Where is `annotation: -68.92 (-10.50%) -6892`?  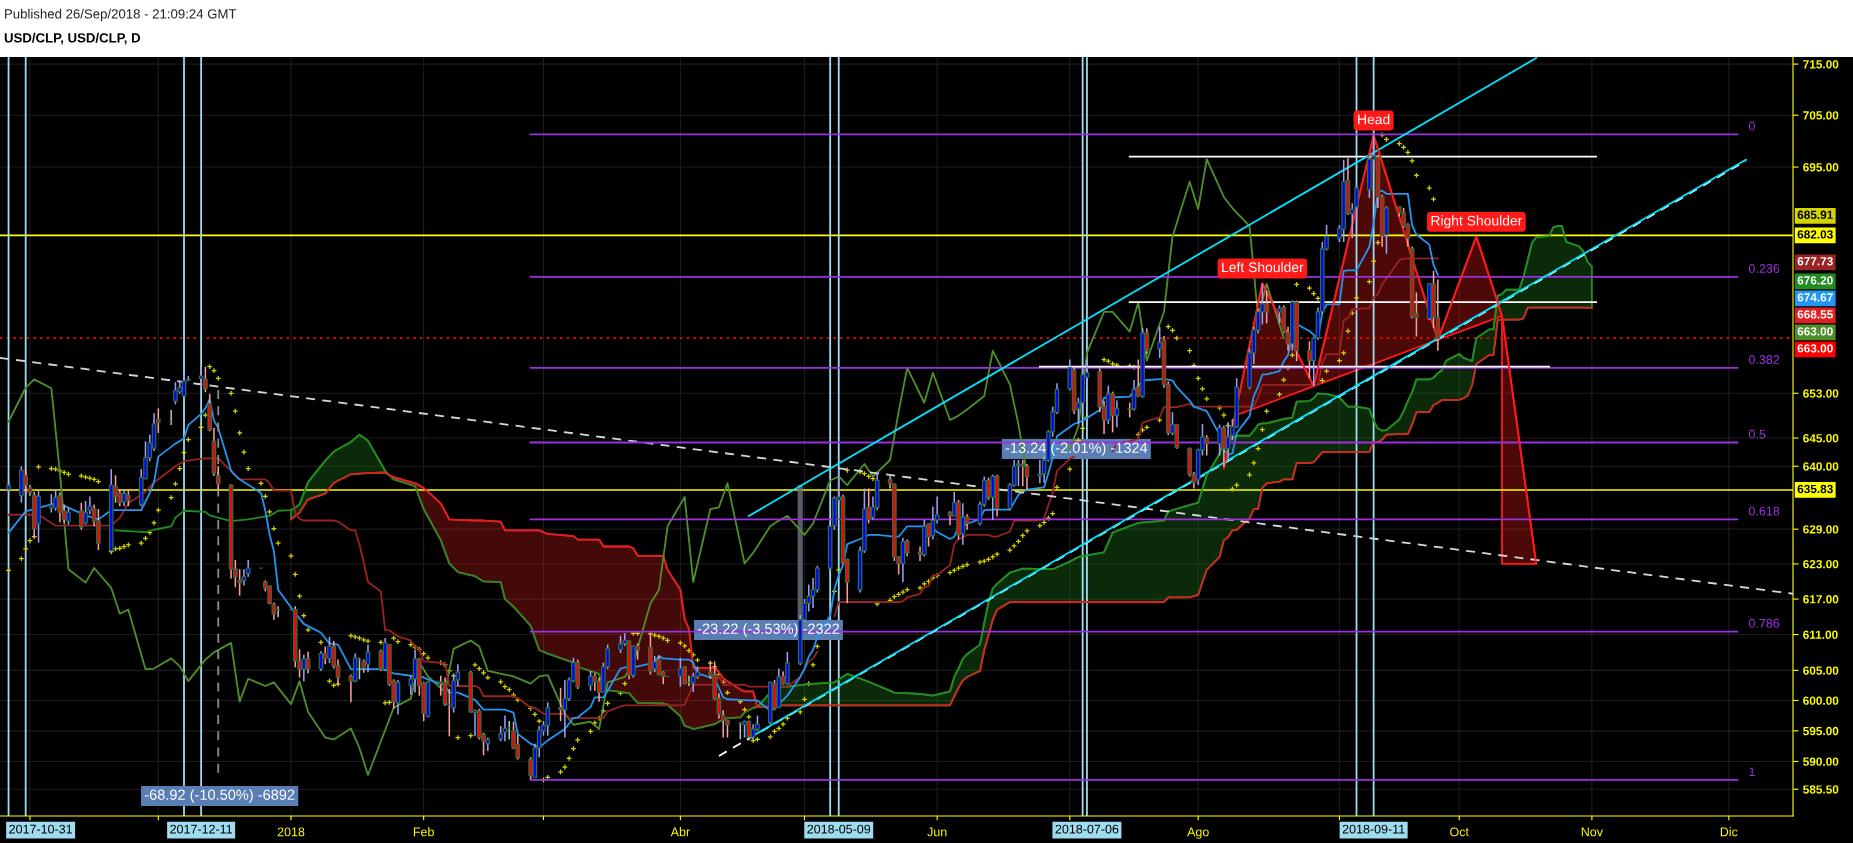
annotation: -68.92 (-10.50%) -6892 is located at coordinates (219, 796).